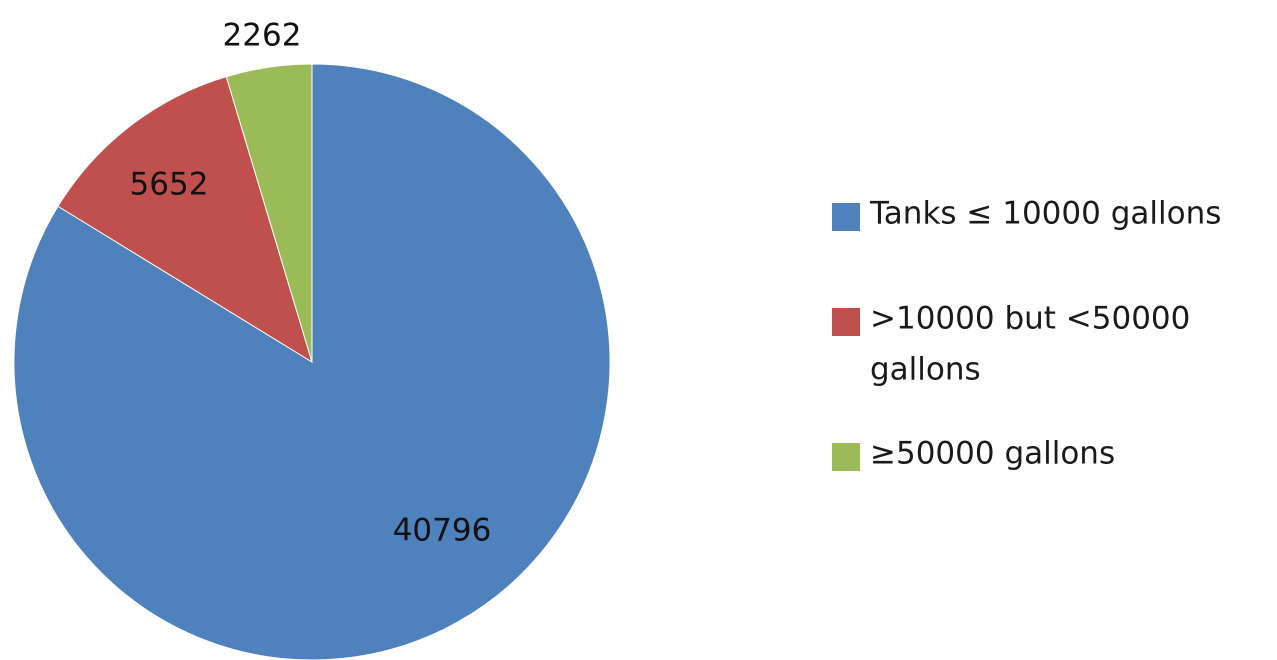 This screenshot has height=660, width=1277. Describe the element at coordinates (1011, 344) in the screenshot. I see `legend-item-tanks-10000-50000: >10000 but <50000 gallons` at that location.